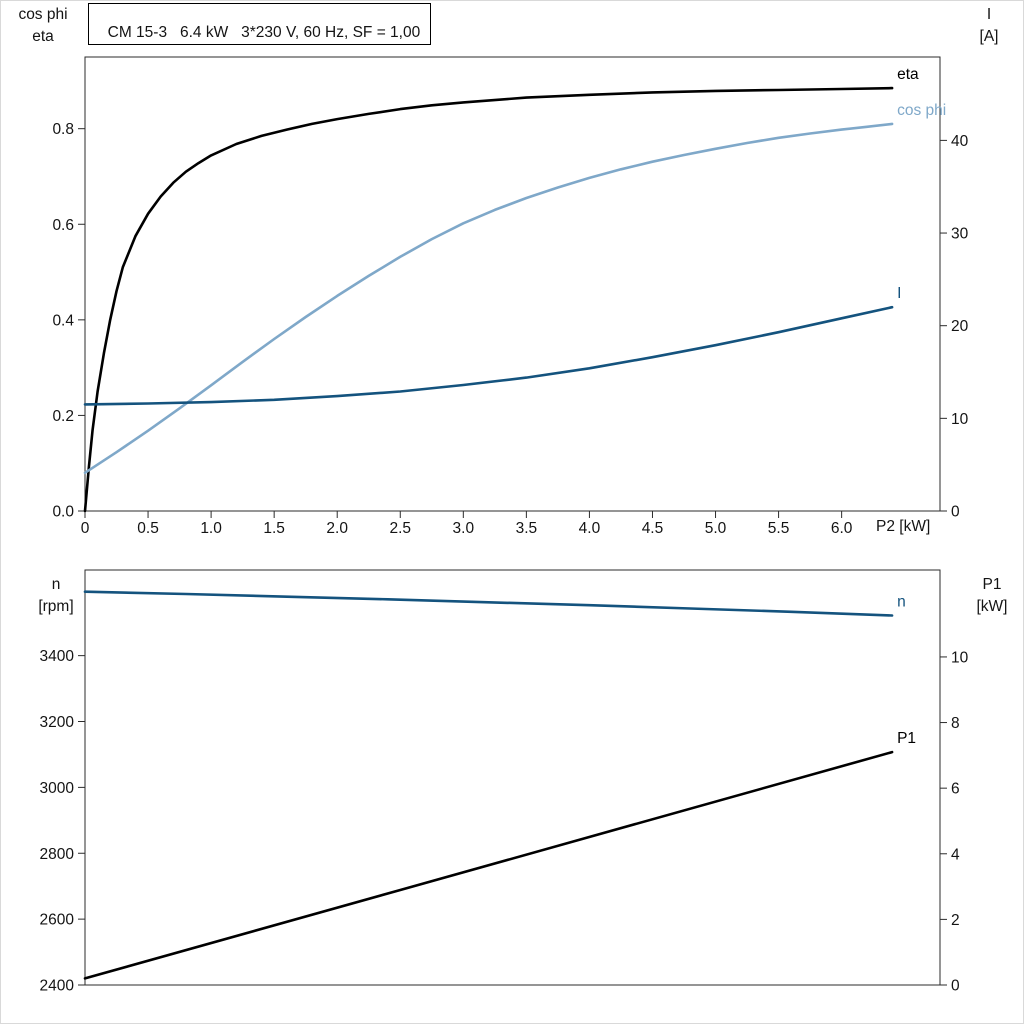  I want to click on x-tick-label: 4.5, so click(653, 528).